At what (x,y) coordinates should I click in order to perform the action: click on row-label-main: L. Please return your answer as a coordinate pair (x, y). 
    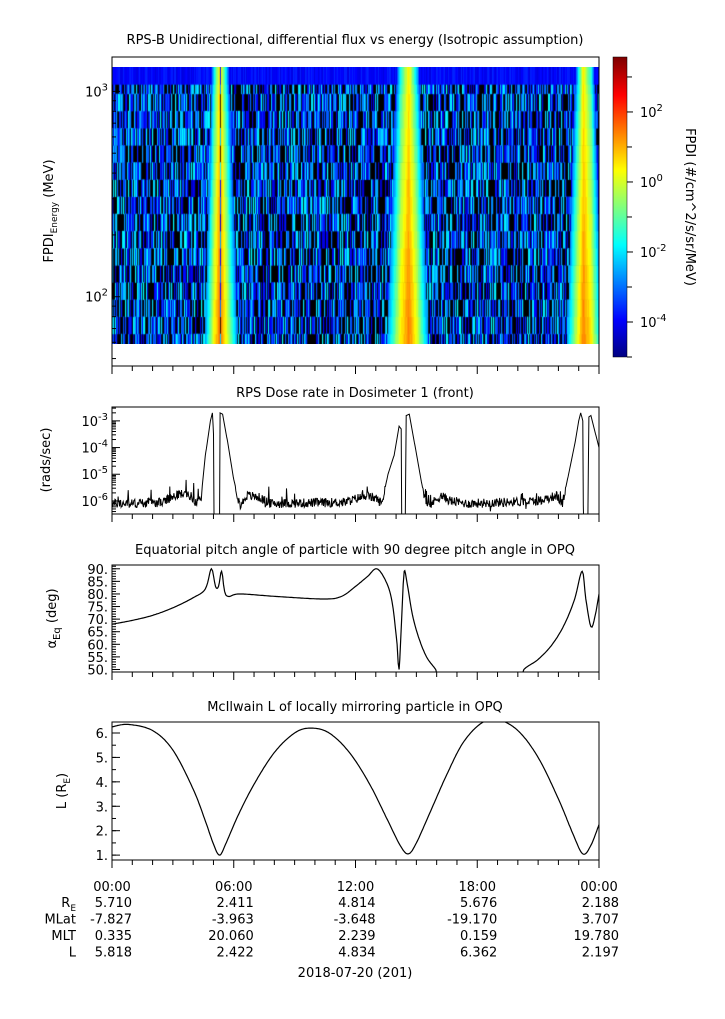
    Looking at the image, I should click on (73, 953).